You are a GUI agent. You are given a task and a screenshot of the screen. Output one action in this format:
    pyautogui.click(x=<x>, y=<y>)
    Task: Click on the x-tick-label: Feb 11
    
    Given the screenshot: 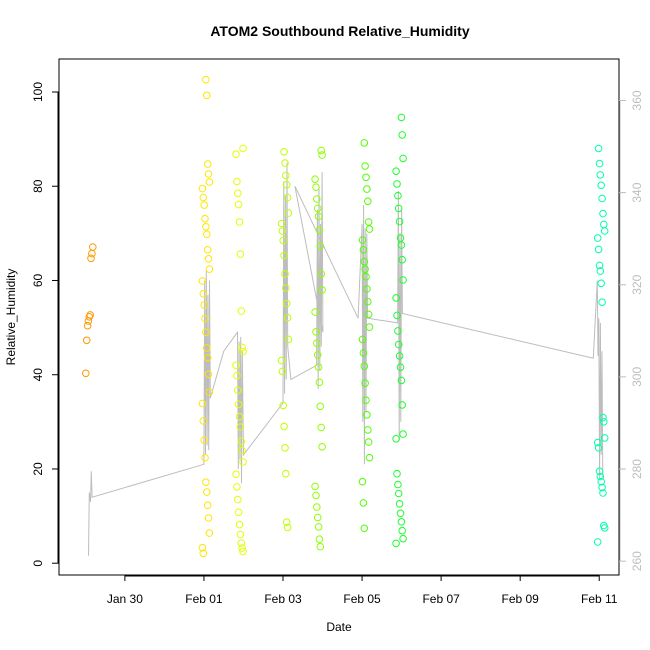 What is the action you would take?
    pyautogui.click(x=599, y=599)
    